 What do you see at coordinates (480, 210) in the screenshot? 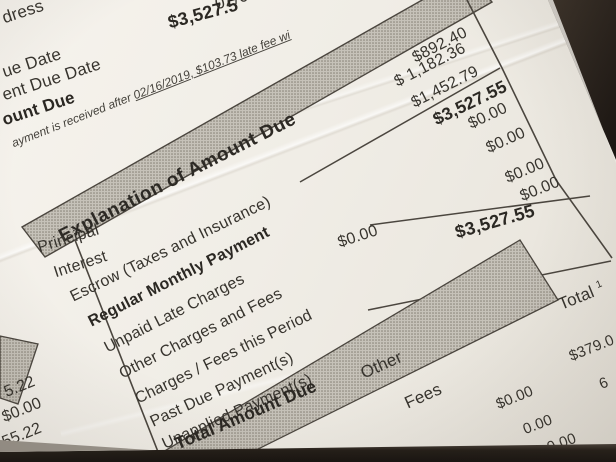
I see `subtotal-rule-total` at bounding box center [480, 210].